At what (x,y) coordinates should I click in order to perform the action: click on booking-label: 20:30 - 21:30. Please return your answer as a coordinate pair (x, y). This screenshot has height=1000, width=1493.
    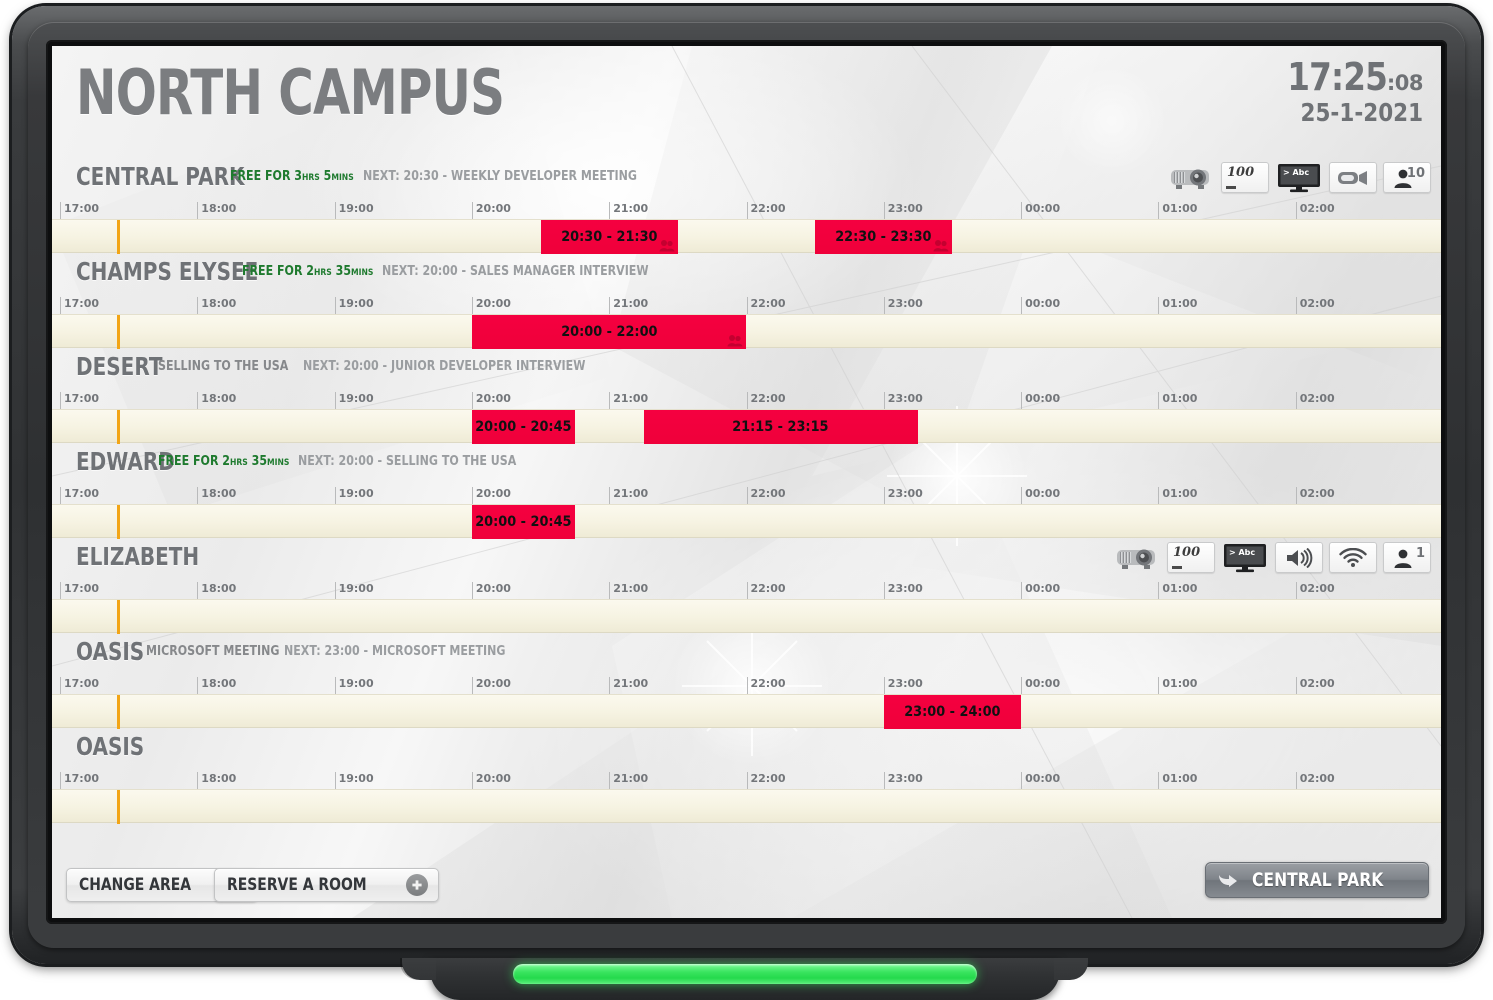
    Looking at the image, I should click on (609, 237).